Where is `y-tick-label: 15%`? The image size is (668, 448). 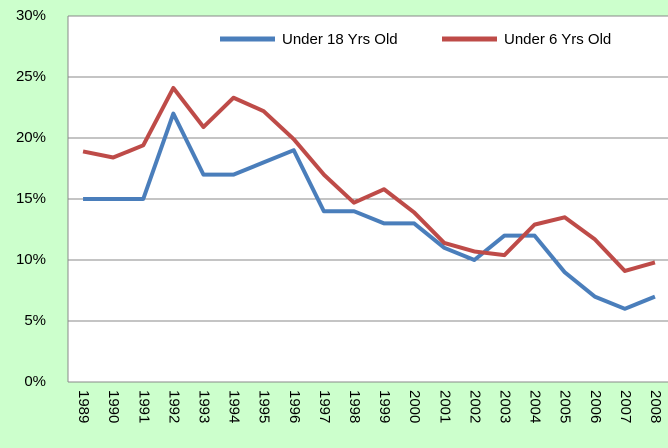 y-tick-label: 15% is located at coordinates (31, 198).